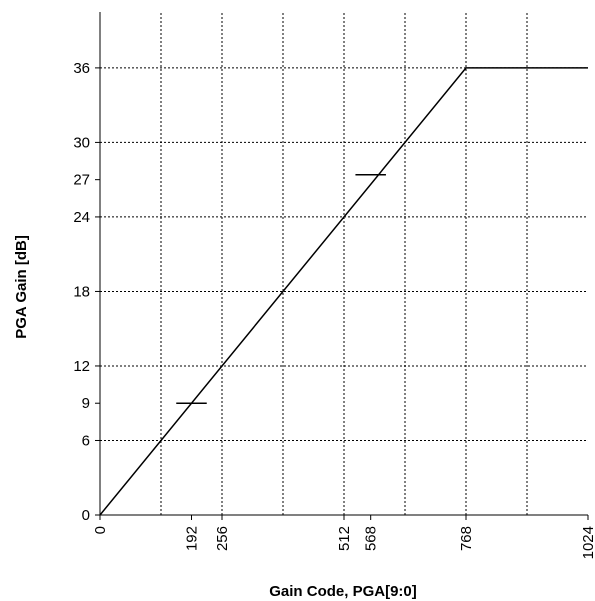 Image resolution: width=595 pixels, height=601 pixels. Describe the element at coordinates (81, 366) in the screenshot. I see `y-tick-label: 12` at that location.